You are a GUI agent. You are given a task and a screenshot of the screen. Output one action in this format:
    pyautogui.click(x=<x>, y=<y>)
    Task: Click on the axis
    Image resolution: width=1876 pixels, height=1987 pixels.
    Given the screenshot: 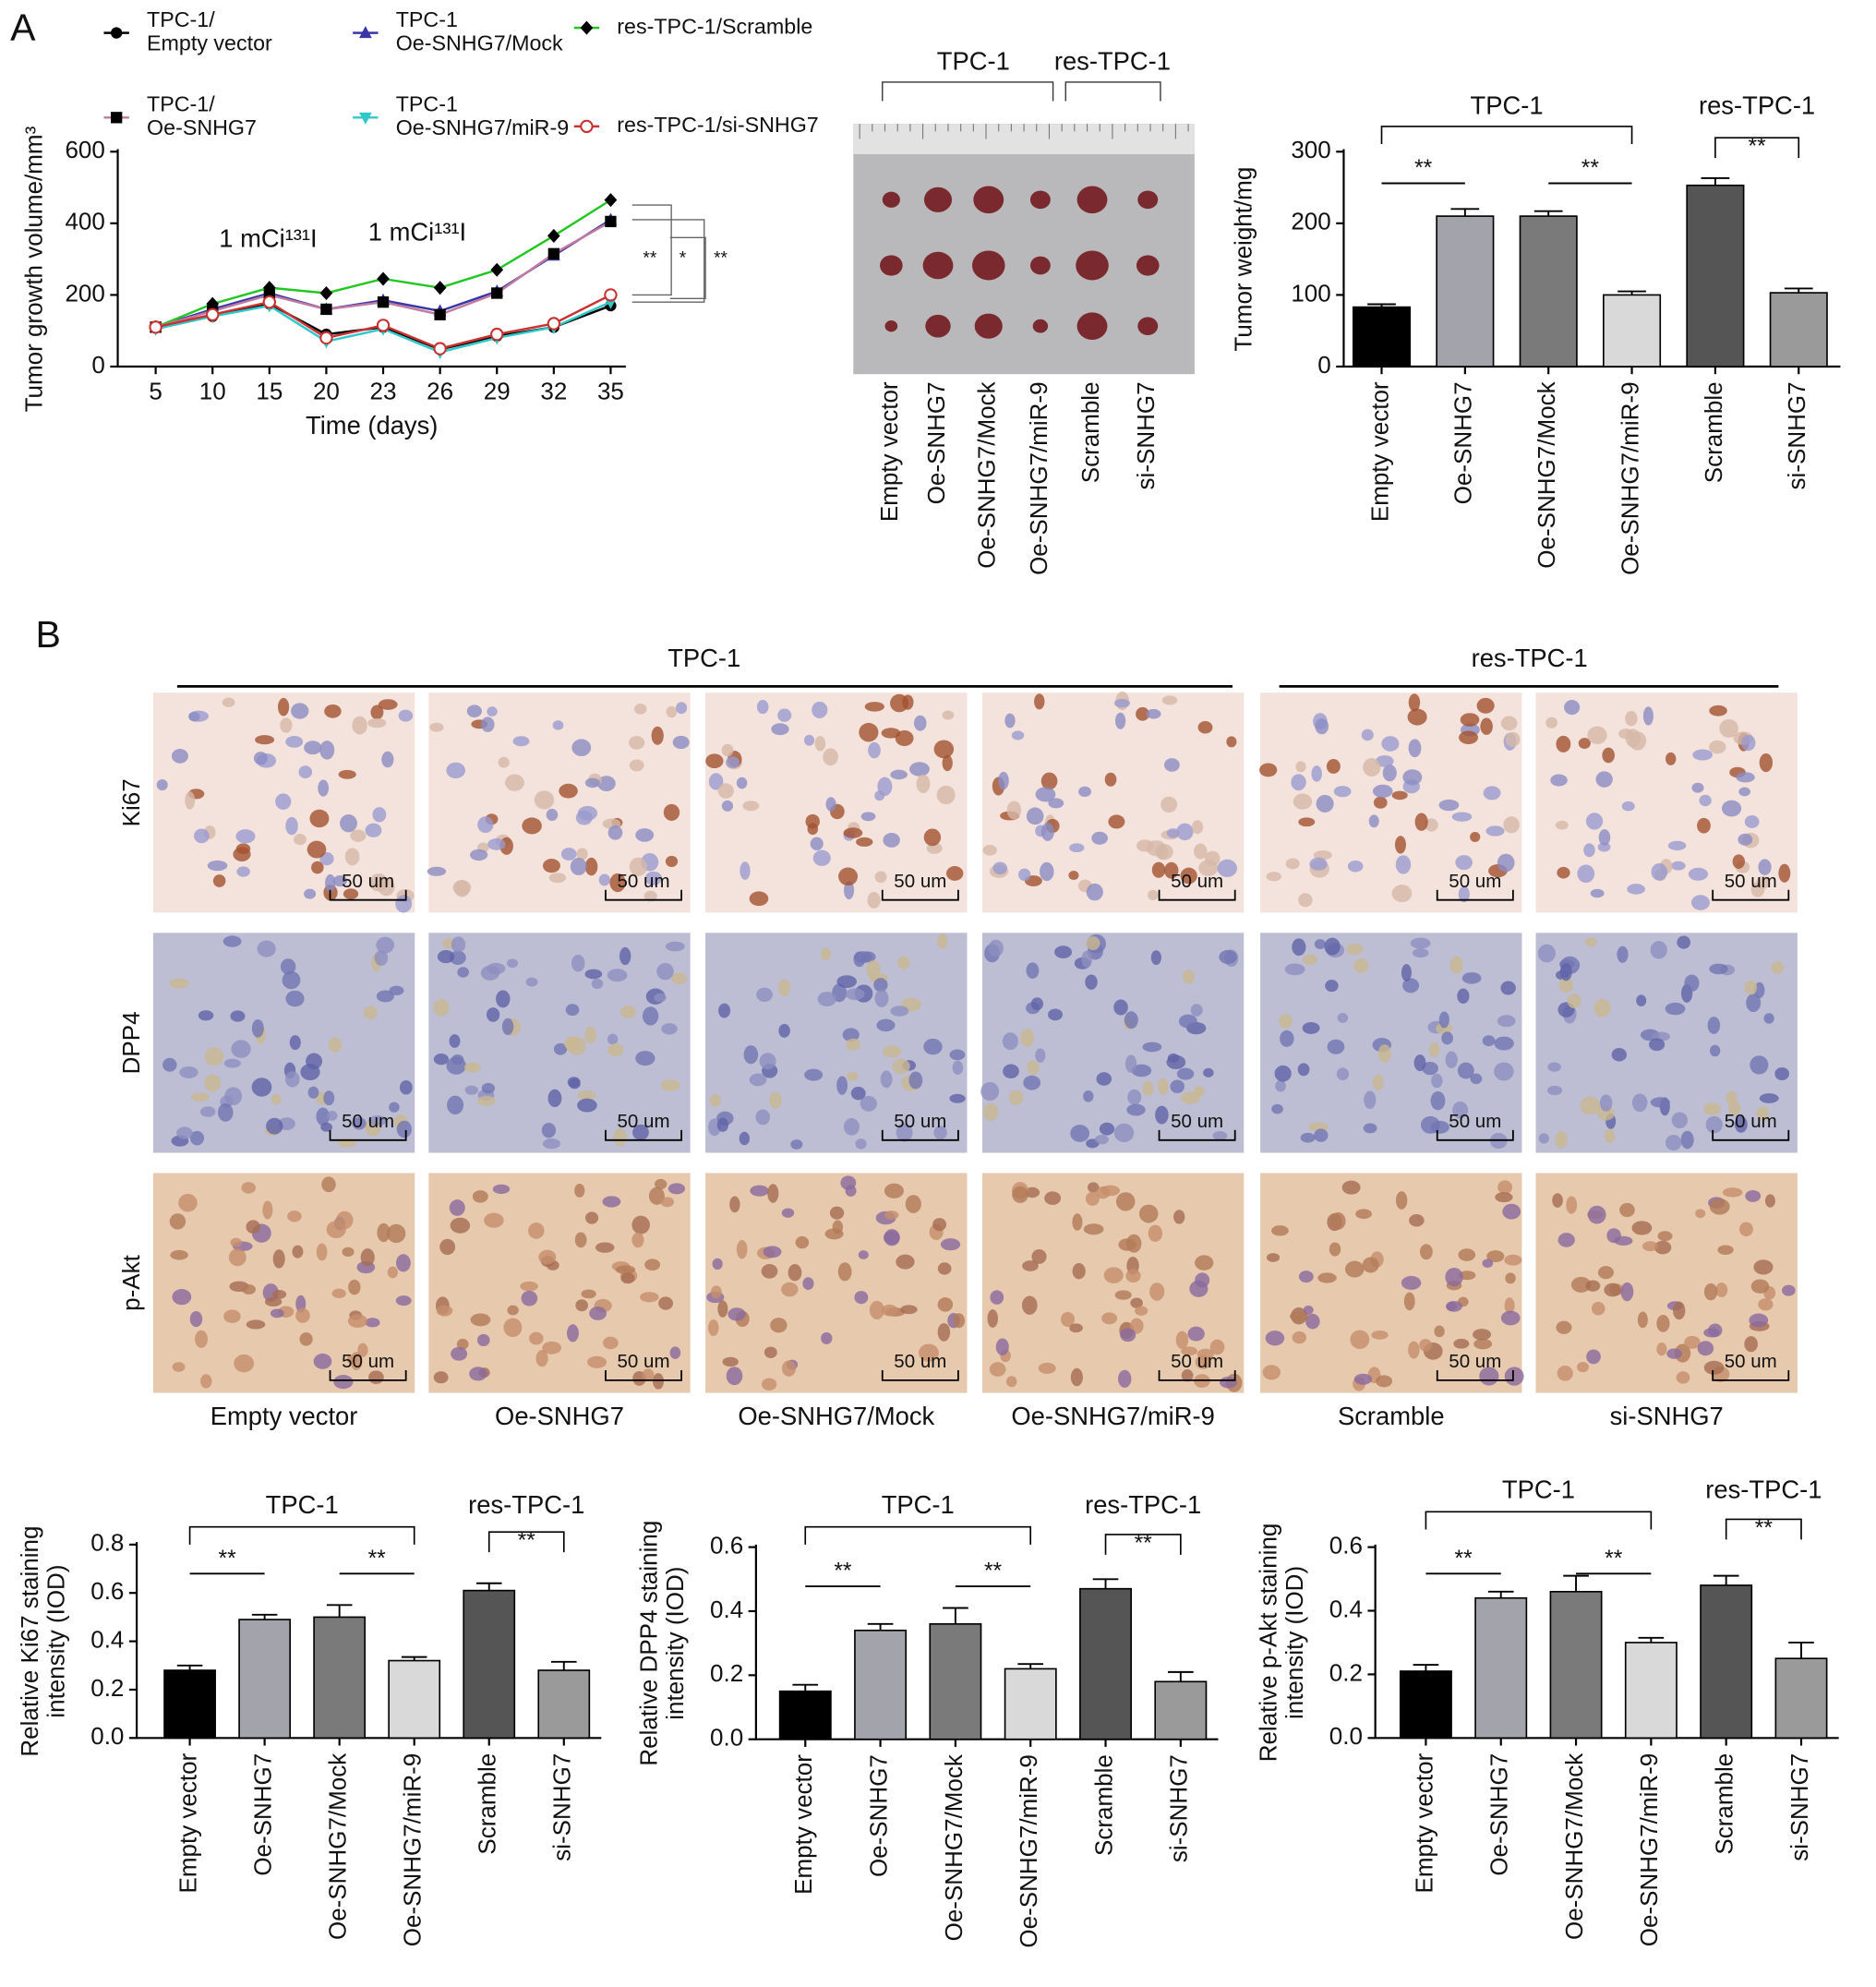 What is the action you would take?
    pyautogui.click(x=1591, y=259)
    